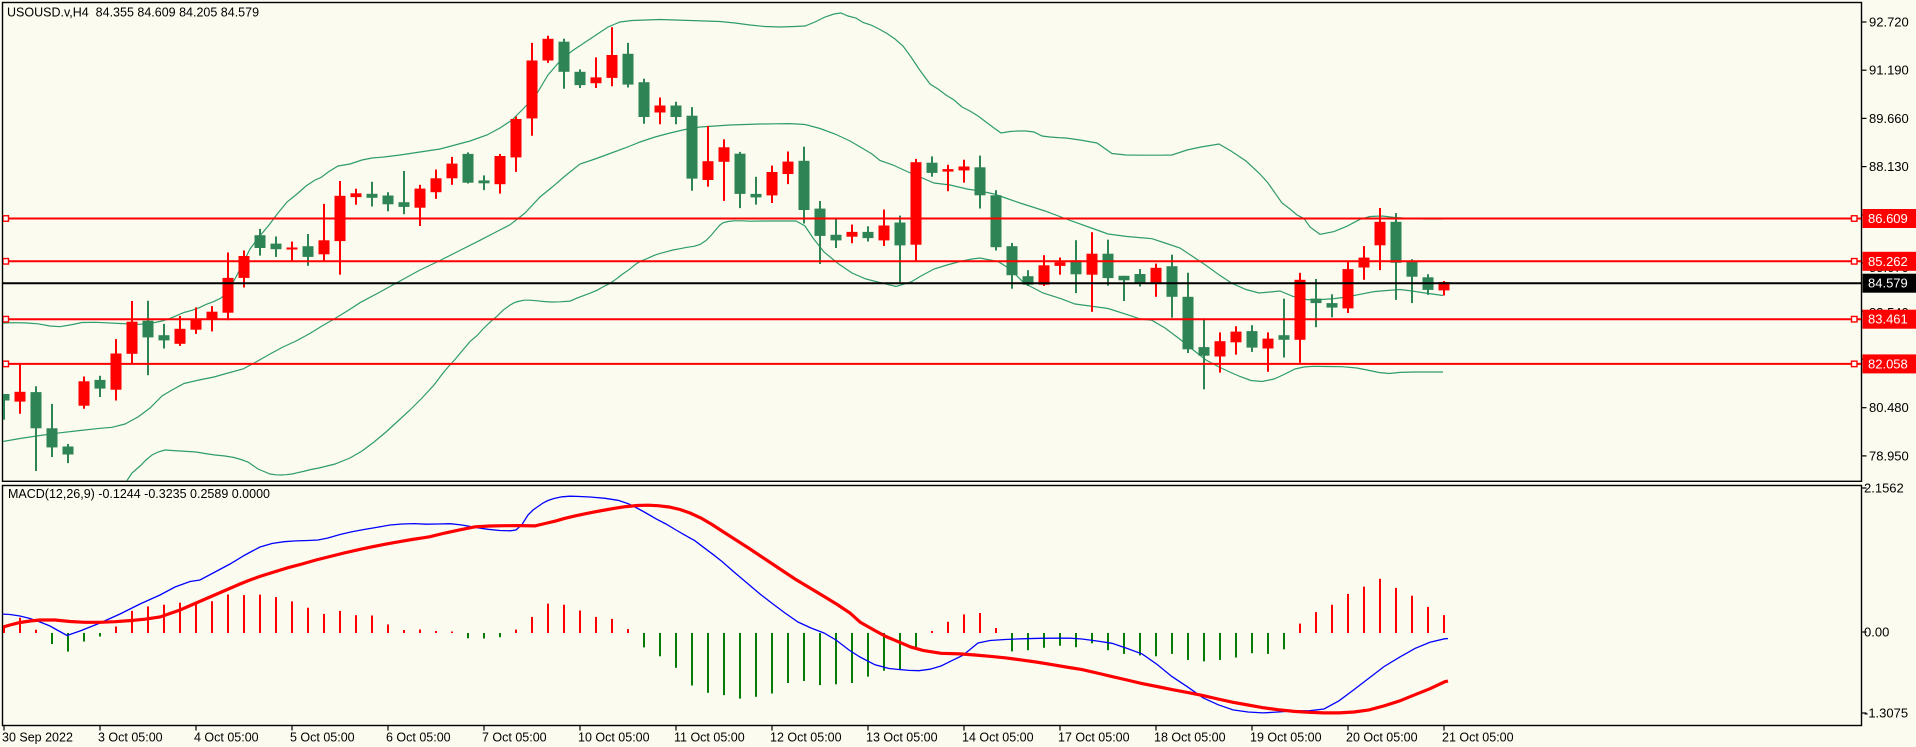 Image resolution: width=1916 pixels, height=747 pixels. What do you see at coordinates (1888, 218) in the screenshot?
I see `svg-text: 86.609` at bounding box center [1888, 218].